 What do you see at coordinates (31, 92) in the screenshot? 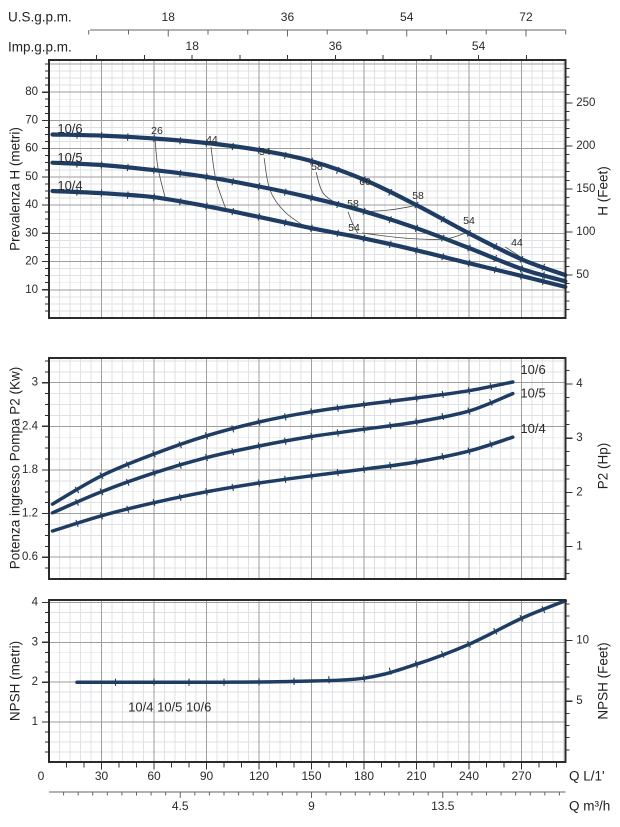
I see `left-tick-label: 80` at bounding box center [31, 92].